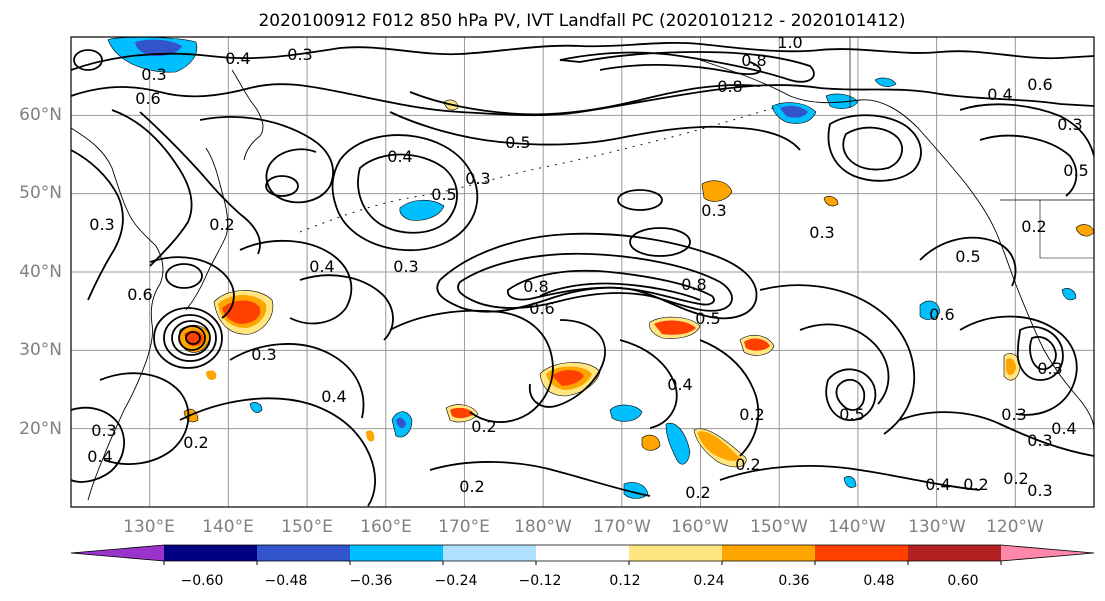 The height and width of the screenshot is (601, 1105). I want to click on colorbar-cells, so click(582, 553).